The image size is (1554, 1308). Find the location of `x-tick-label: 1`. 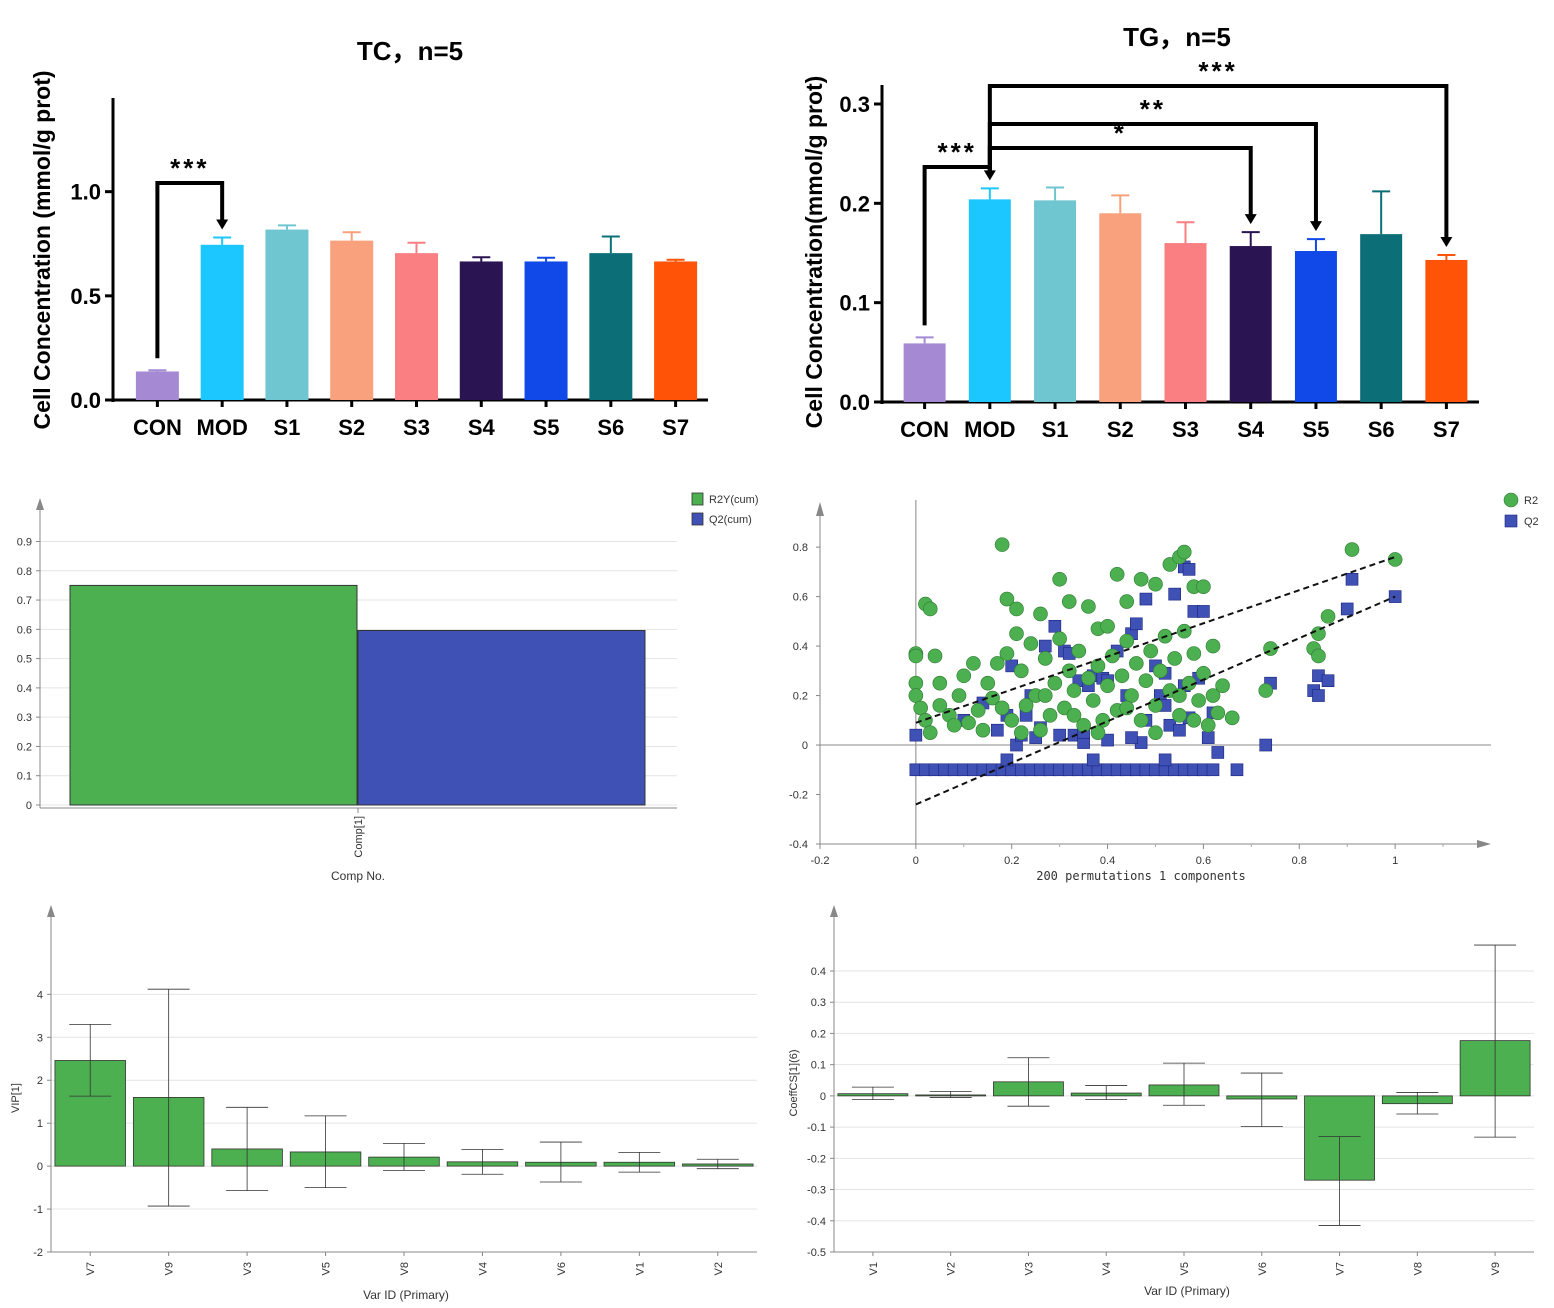

x-tick-label: 1 is located at coordinates (1395, 861).